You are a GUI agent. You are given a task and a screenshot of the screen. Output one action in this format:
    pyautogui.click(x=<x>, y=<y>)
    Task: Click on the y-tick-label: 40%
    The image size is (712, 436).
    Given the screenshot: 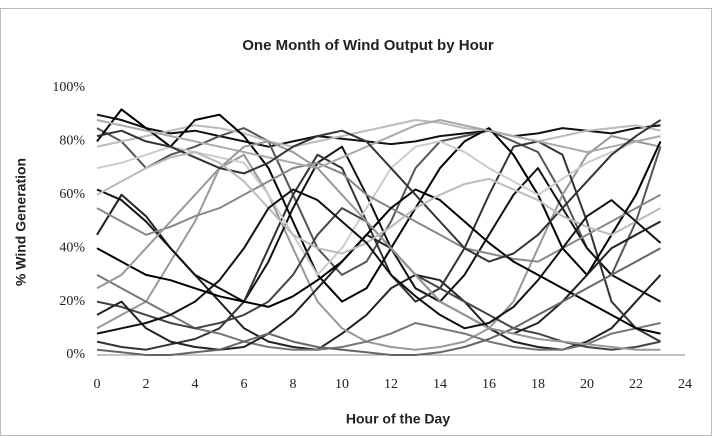 What is the action you would take?
    pyautogui.click(x=72, y=247)
    